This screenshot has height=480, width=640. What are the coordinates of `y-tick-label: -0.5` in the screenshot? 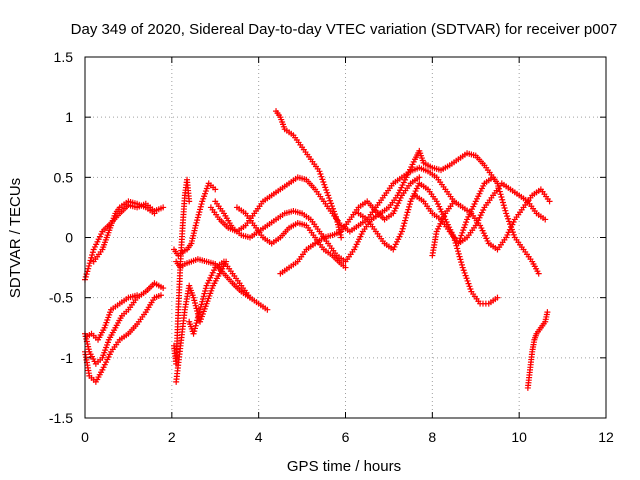 It's located at (61, 298).